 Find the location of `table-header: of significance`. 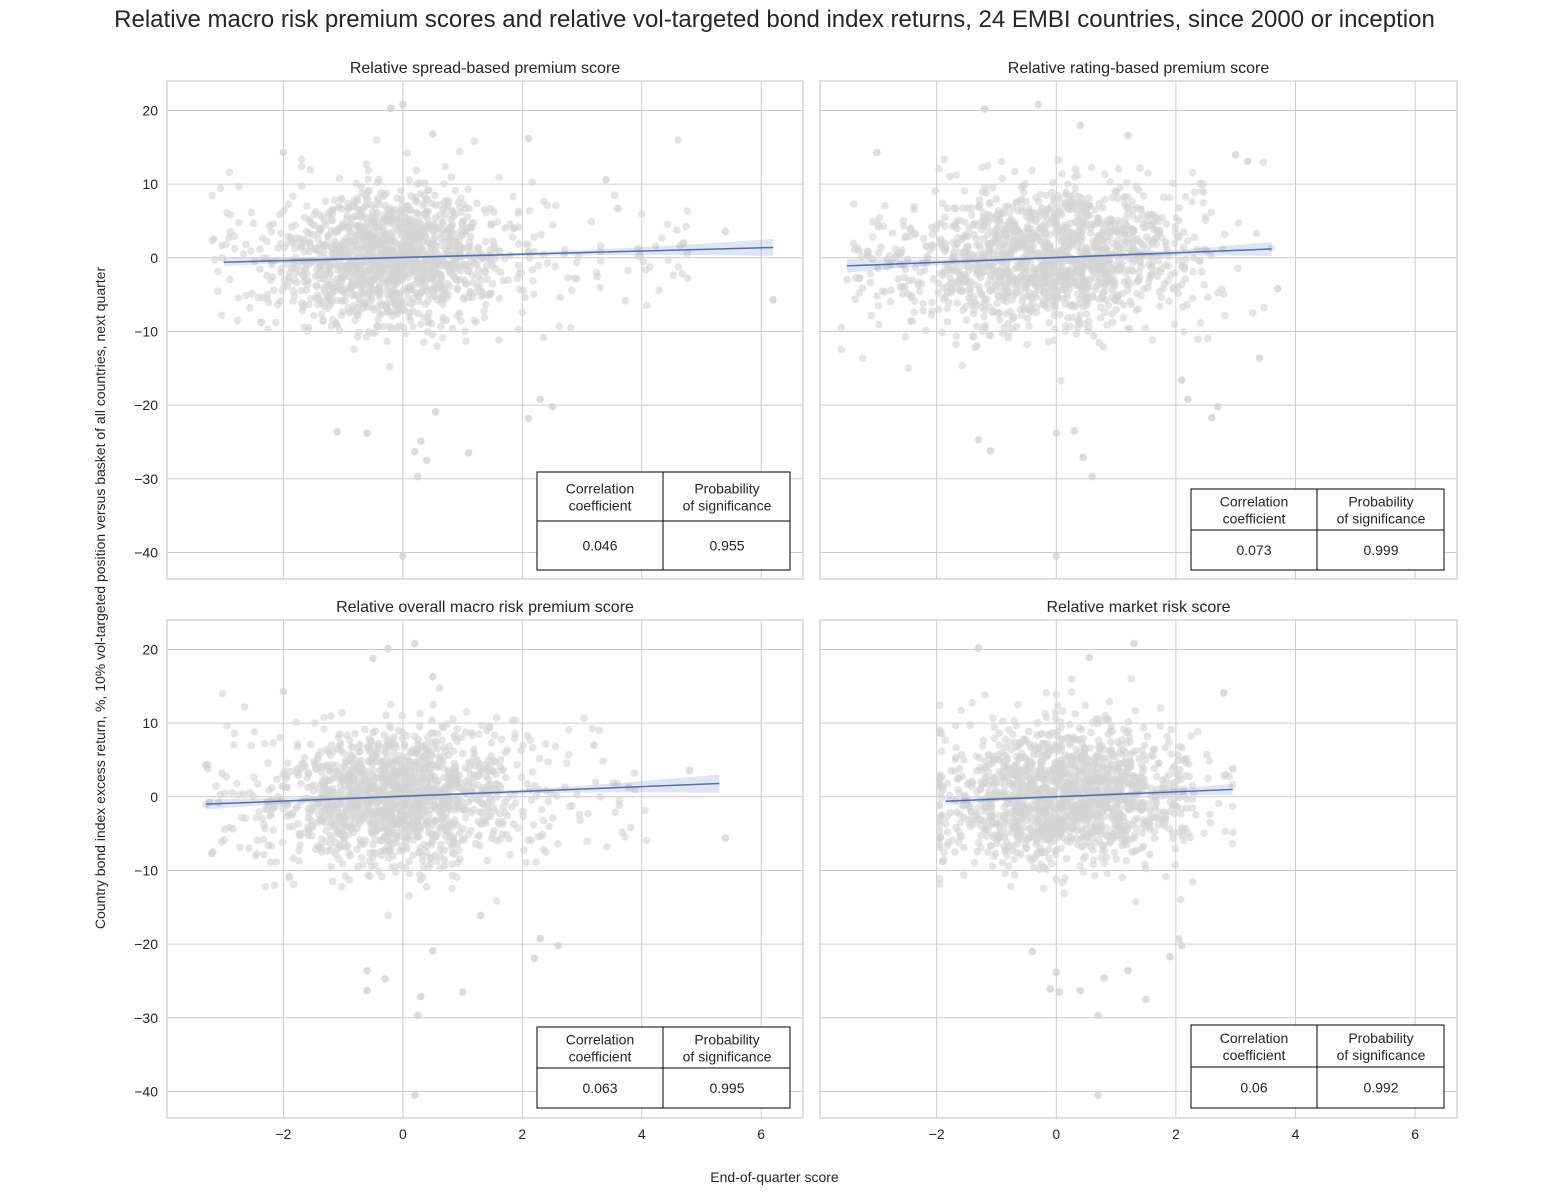

table-header: of significance is located at coordinates (727, 506).